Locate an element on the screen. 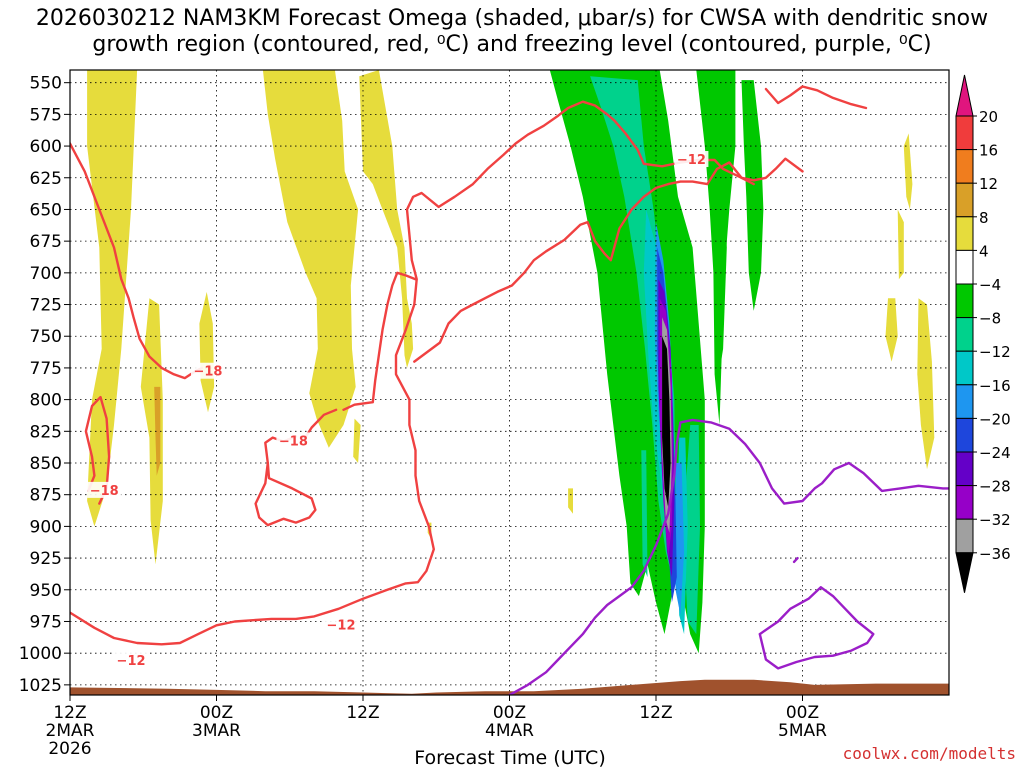 The width and height of the screenshot is (1024, 768). ytick-label-575: 575 is located at coordinates (46, 115).